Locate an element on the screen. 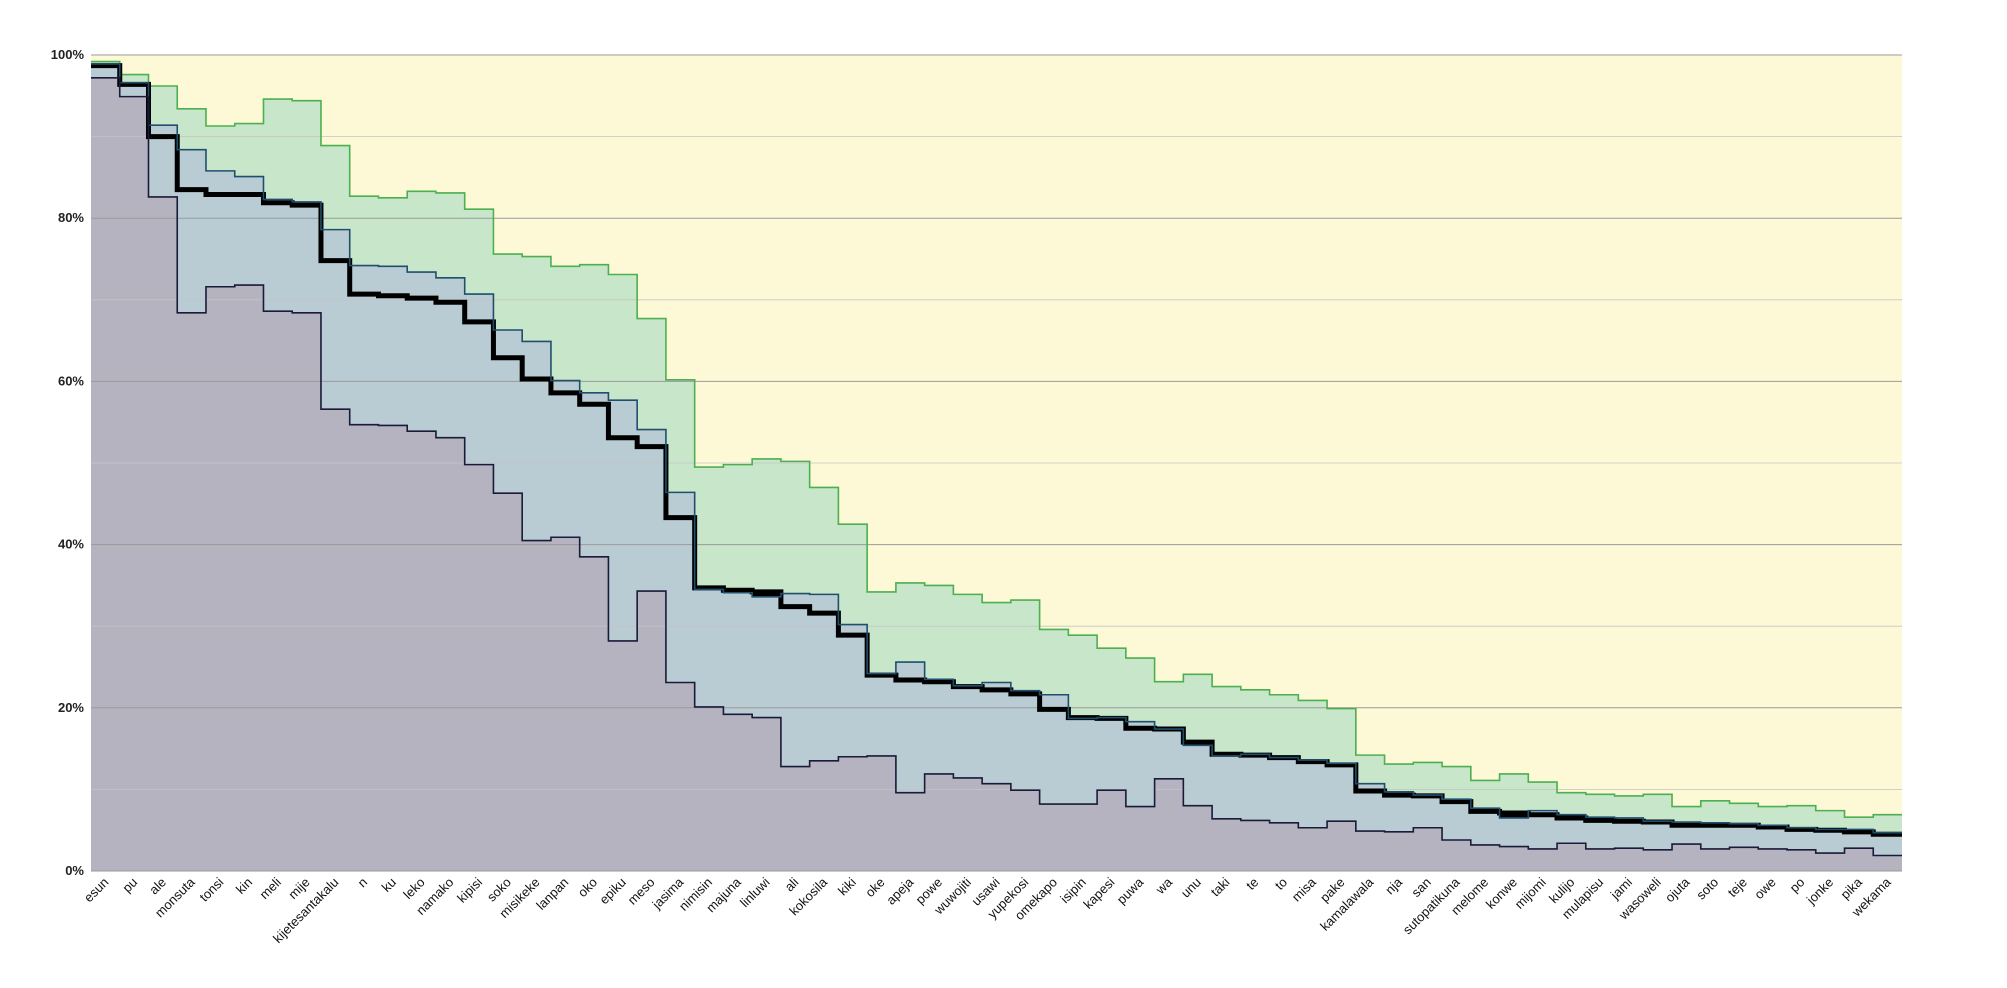 The height and width of the screenshot is (988, 2007). y-tick-label: 80% is located at coordinates (71, 217).